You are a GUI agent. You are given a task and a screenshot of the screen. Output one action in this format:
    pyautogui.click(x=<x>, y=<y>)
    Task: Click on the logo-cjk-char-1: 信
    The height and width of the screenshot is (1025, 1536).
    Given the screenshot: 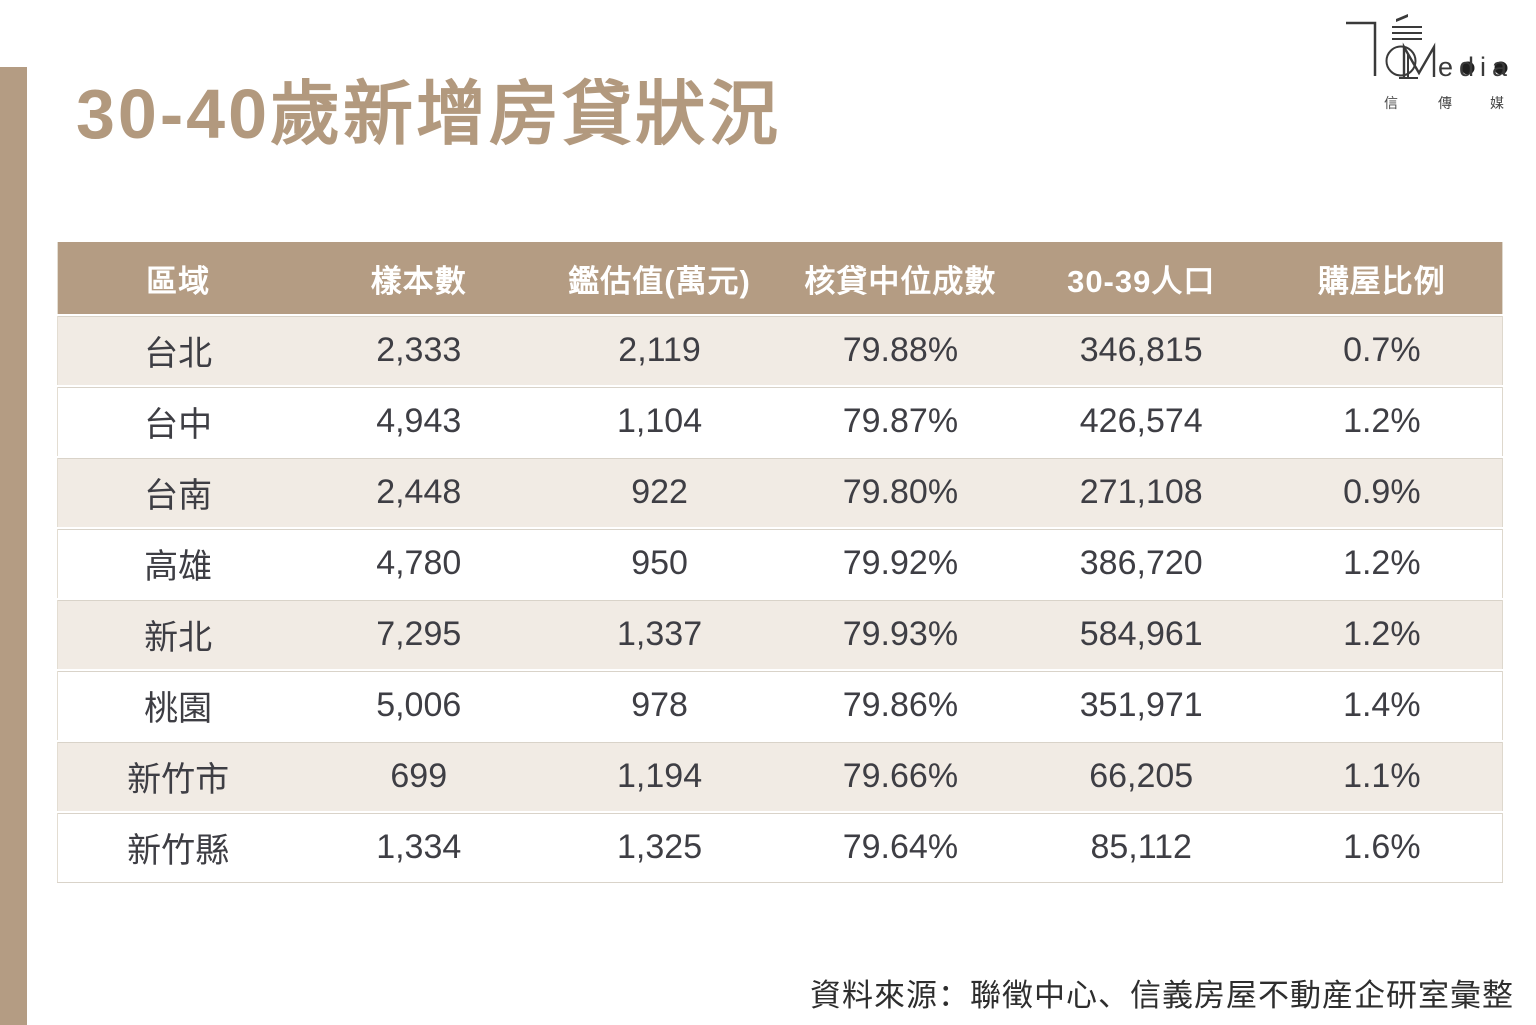 What is the action you would take?
    pyautogui.click(x=1391, y=103)
    